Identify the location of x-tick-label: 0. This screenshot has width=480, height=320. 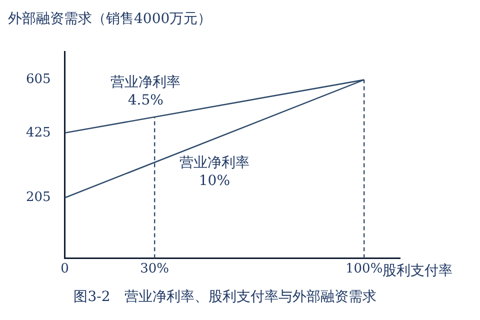
(64, 268).